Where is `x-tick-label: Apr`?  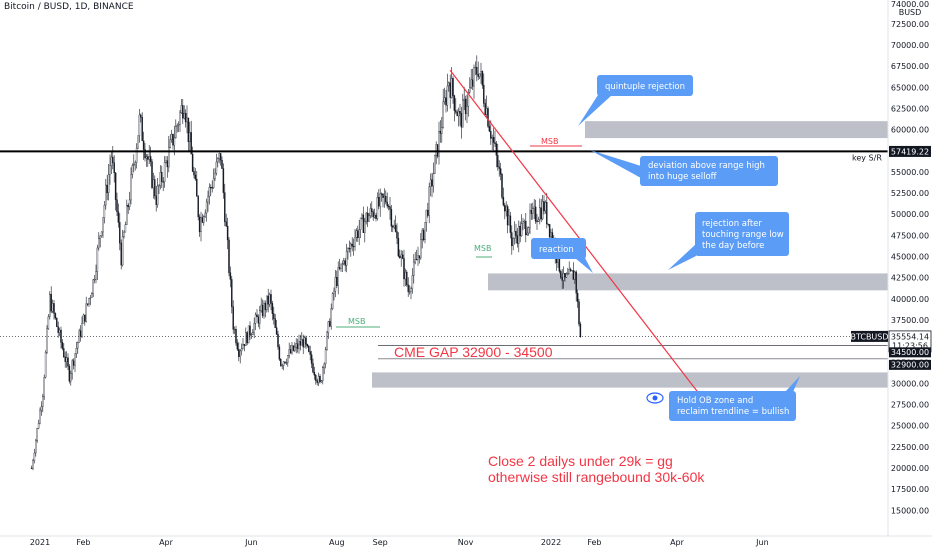
x-tick-label: Apr is located at coordinates (166, 542).